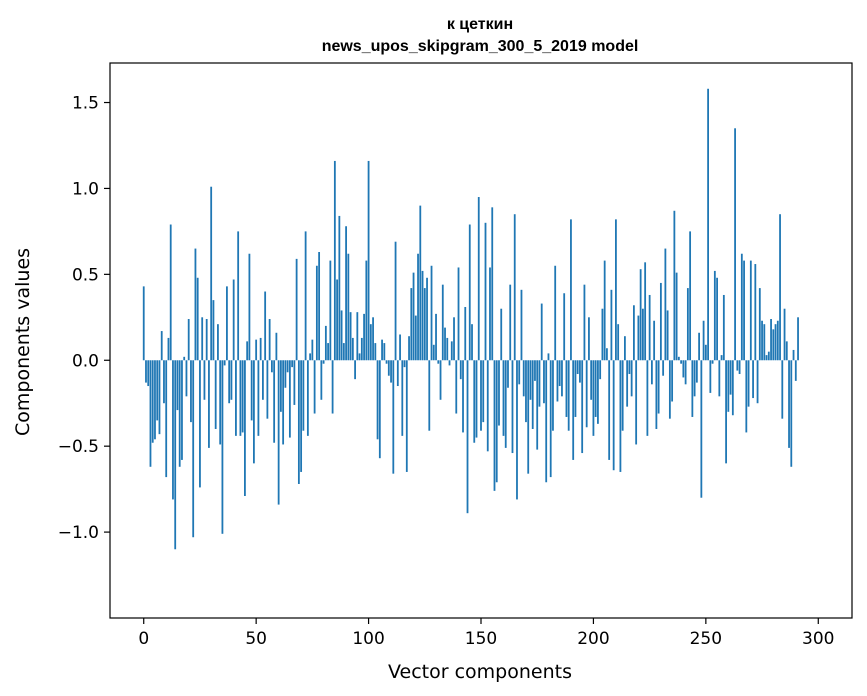  What do you see at coordinates (481, 639) in the screenshot?
I see `x-tick-label: 150` at bounding box center [481, 639].